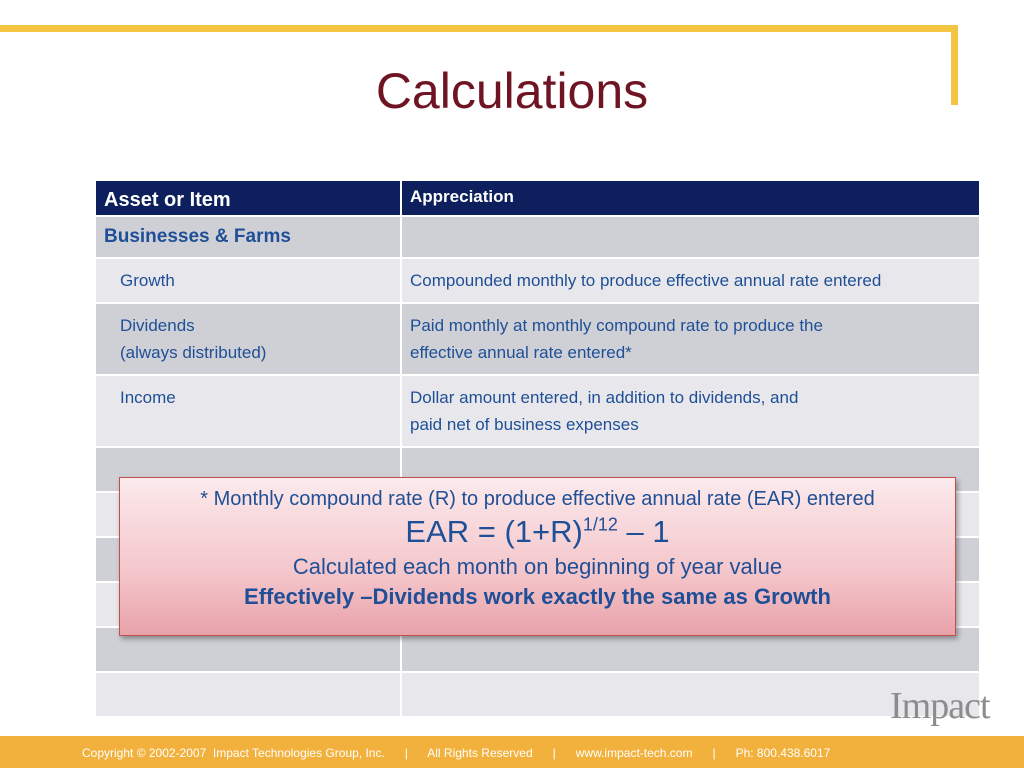  What do you see at coordinates (600, 524) in the screenshot?
I see `formula-exponent: 1/12` at bounding box center [600, 524].